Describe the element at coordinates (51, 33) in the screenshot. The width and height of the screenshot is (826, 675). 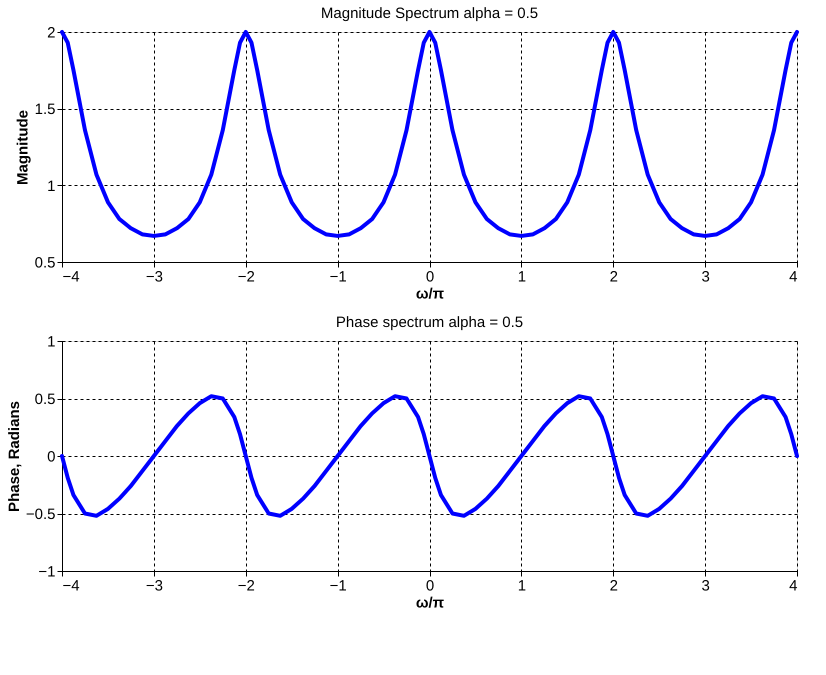
I see `y-tick-label: 2` at that location.